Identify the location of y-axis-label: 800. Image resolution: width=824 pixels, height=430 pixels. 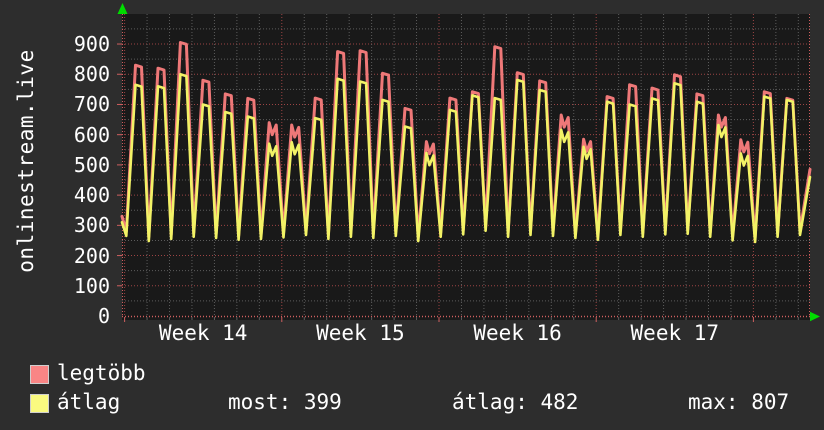
(91, 74).